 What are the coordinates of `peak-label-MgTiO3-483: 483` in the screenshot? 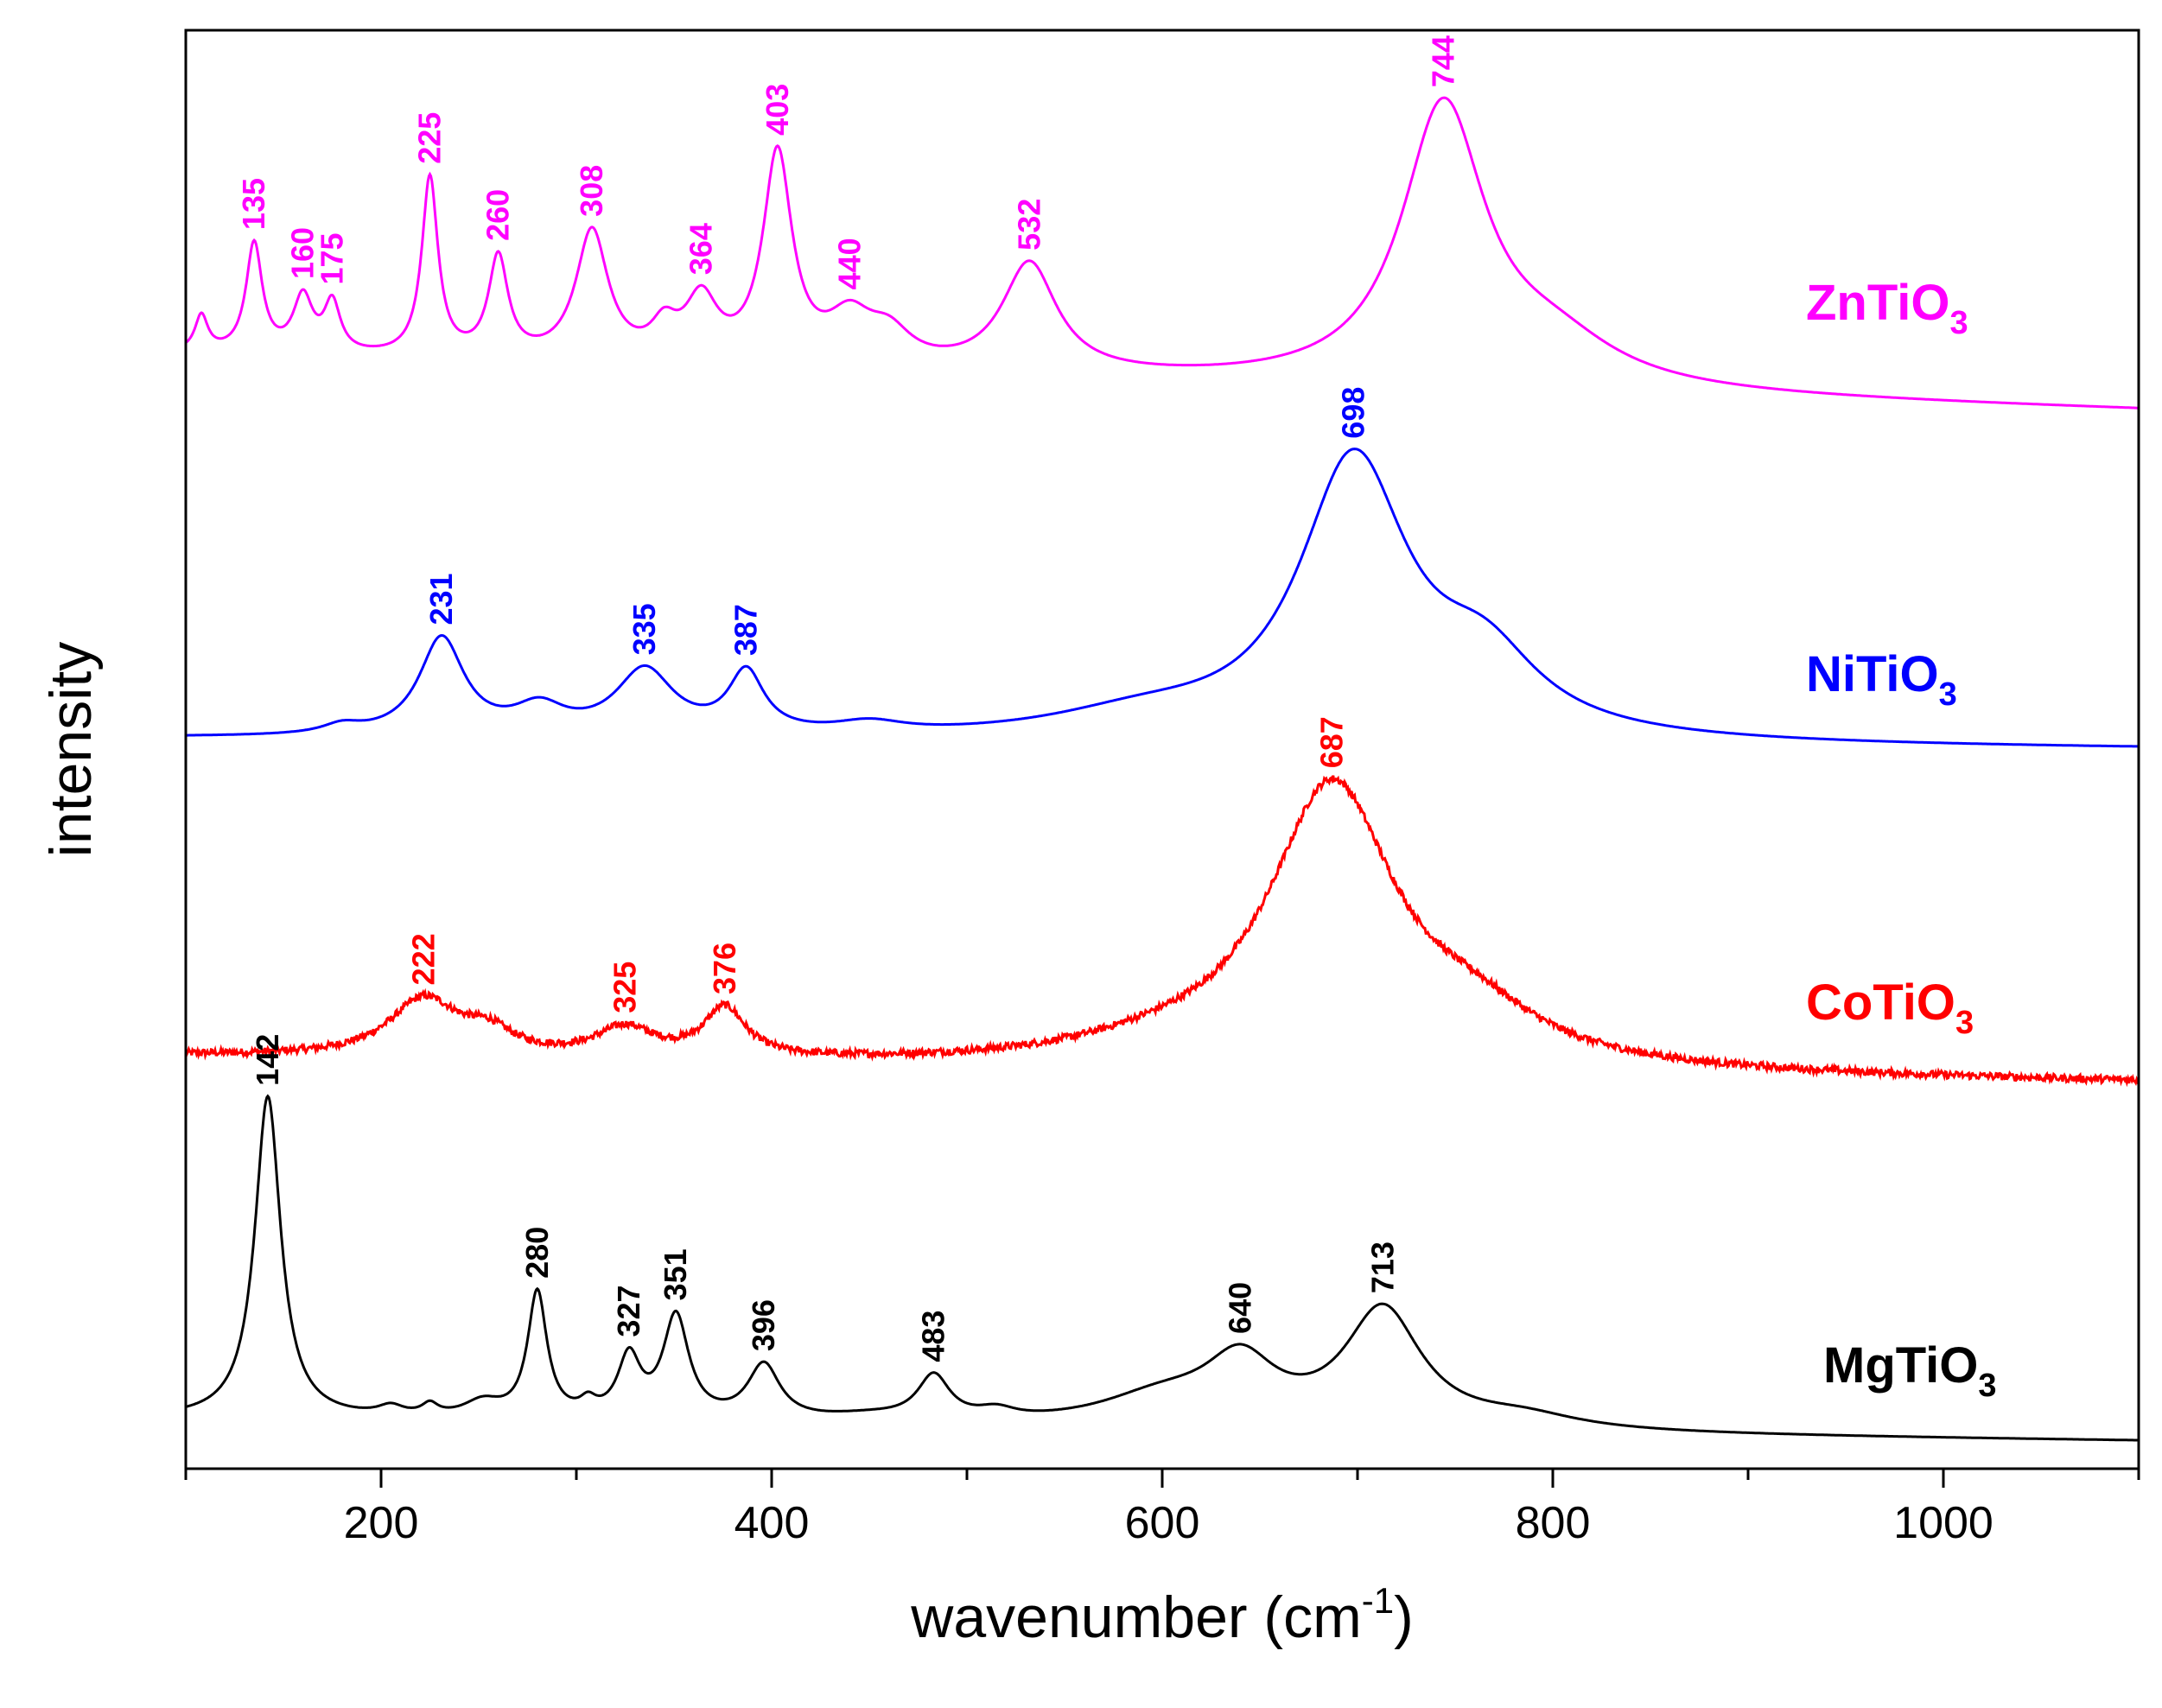 It's located at (934, 1336).